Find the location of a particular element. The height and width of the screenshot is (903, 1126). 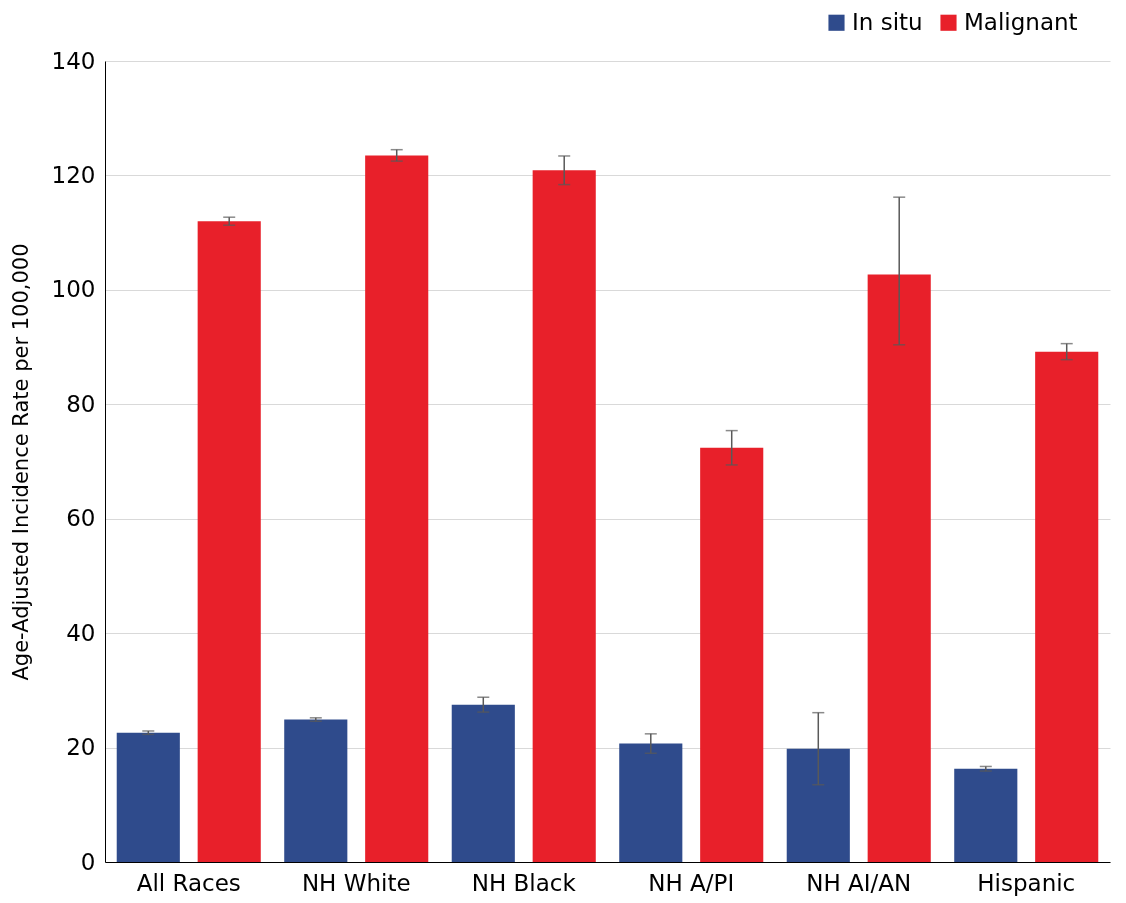

x-tick-label: NH Black is located at coordinates (524, 882).